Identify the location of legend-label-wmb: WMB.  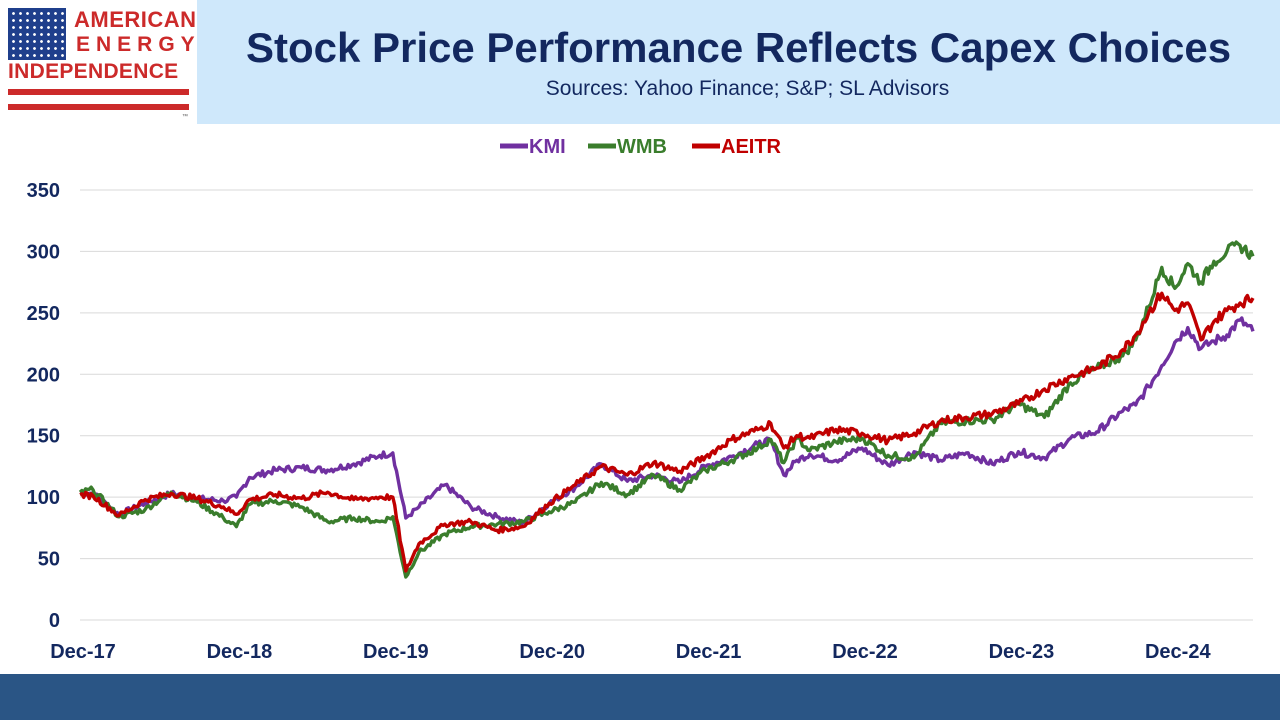
(642, 147).